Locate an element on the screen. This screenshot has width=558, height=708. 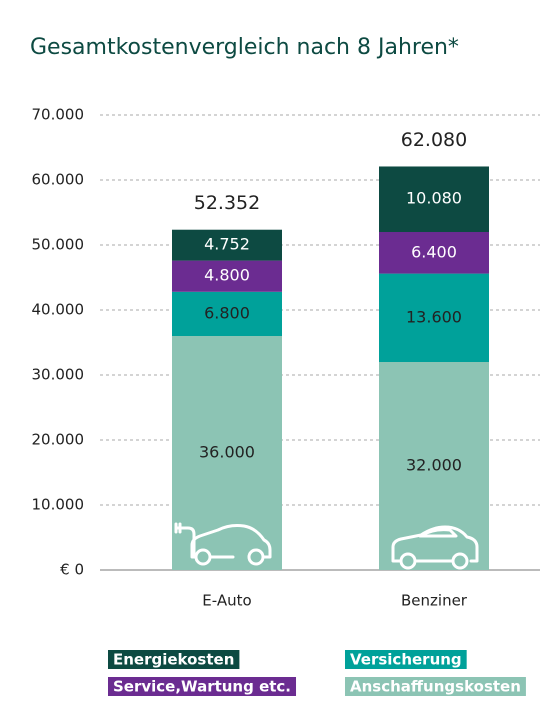
legend-label: Anschaffungskosten is located at coordinates (435, 687).